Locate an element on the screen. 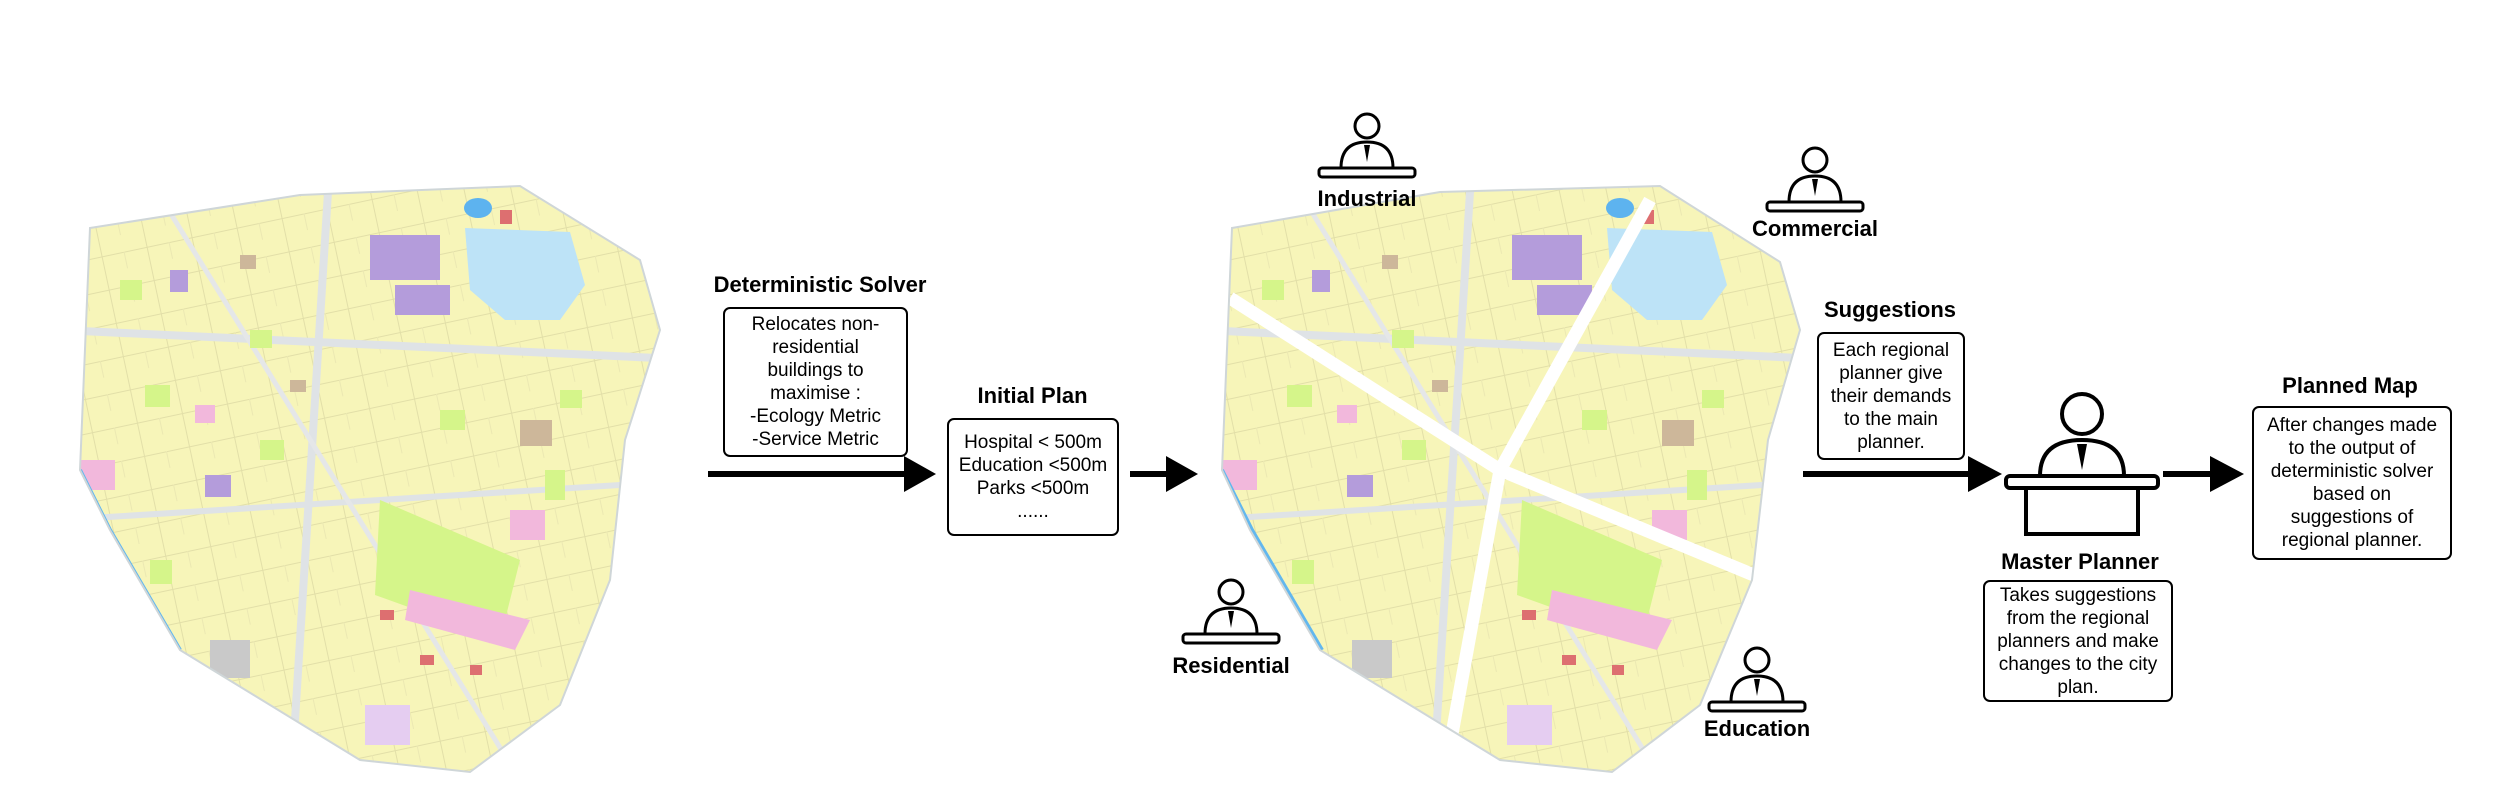 The height and width of the screenshot is (804, 2520). master-planner-icon is located at coordinates (2082, 464).